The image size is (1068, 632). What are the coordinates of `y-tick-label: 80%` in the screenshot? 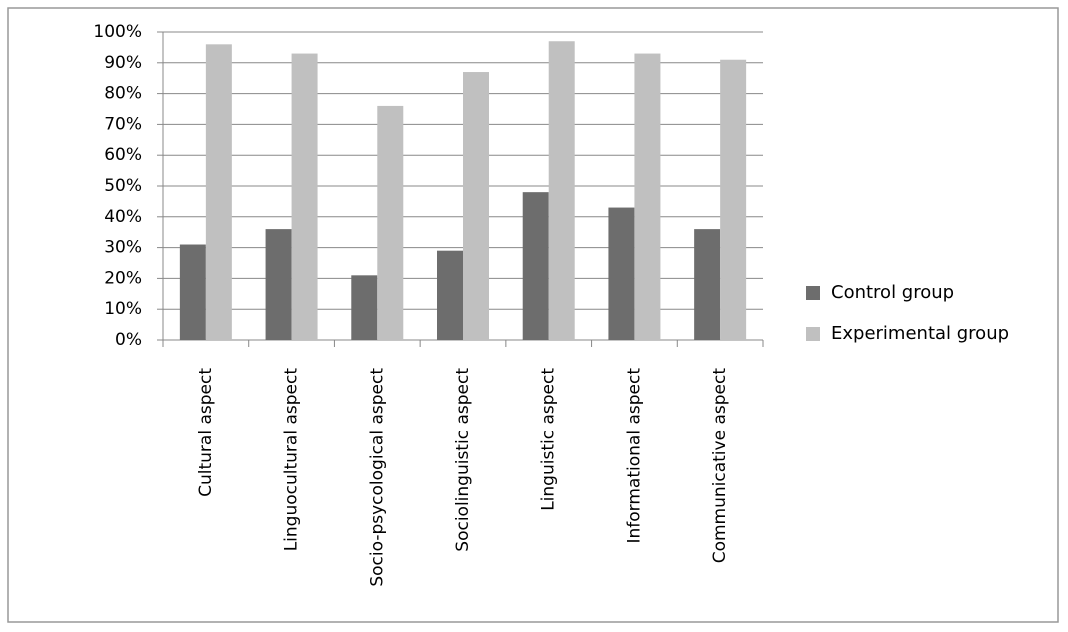 It's located at (123, 94).